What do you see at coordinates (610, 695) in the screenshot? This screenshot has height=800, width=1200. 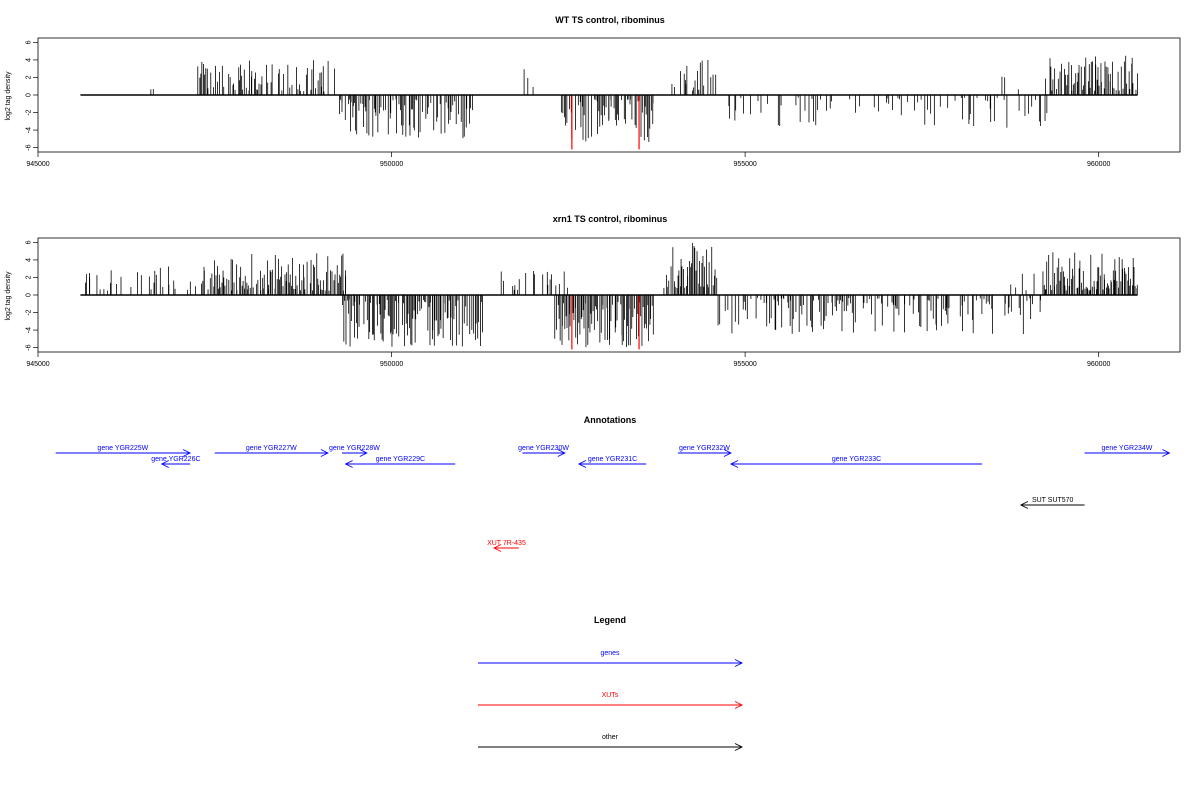 I see `legend-label: XUTs` at bounding box center [610, 695].